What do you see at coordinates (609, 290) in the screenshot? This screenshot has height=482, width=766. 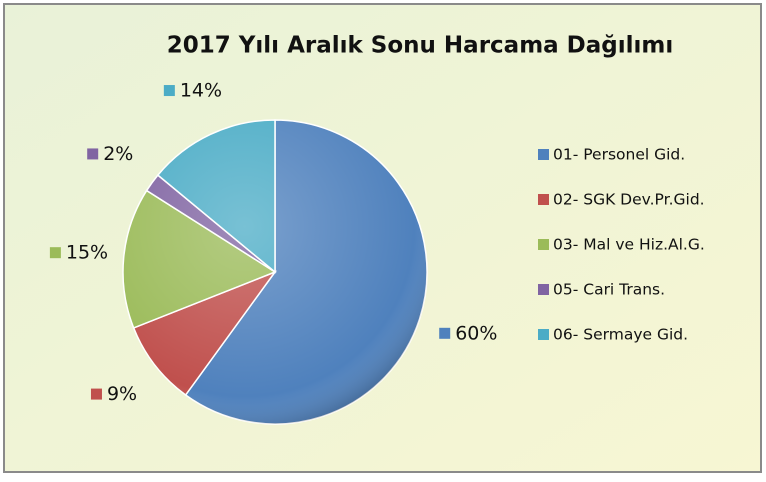 I see `legend-label: 05- Cari Trans.` at bounding box center [609, 290].